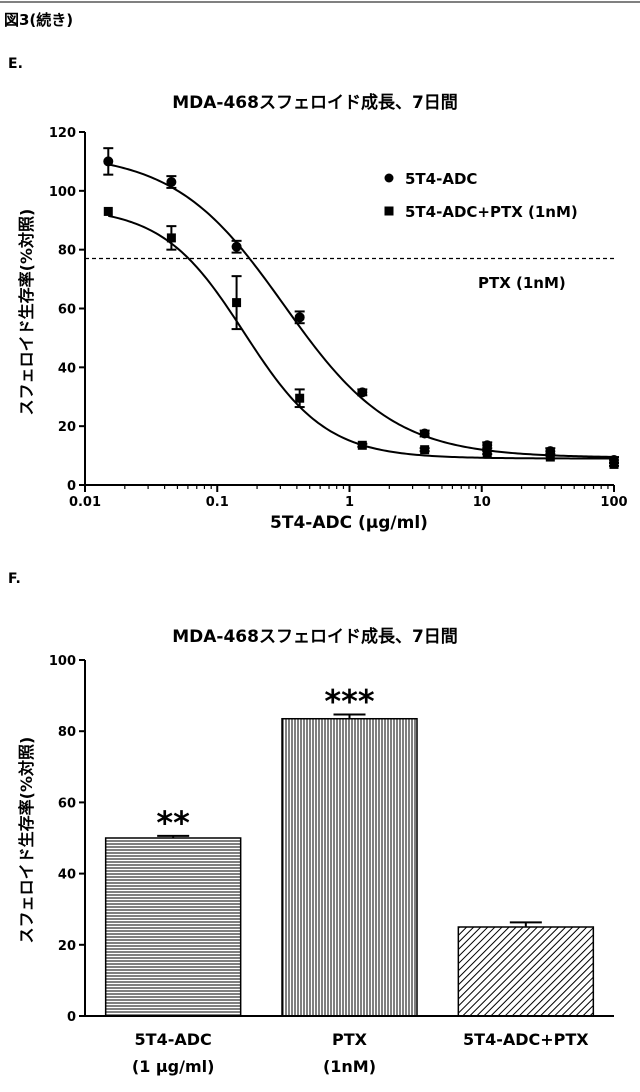 This screenshot has width=640, height=1092. What do you see at coordinates (349, 523) in the screenshot?
I see `panel-e-x-axis-label: 5T4-ADC (µg/ml)` at bounding box center [349, 523].